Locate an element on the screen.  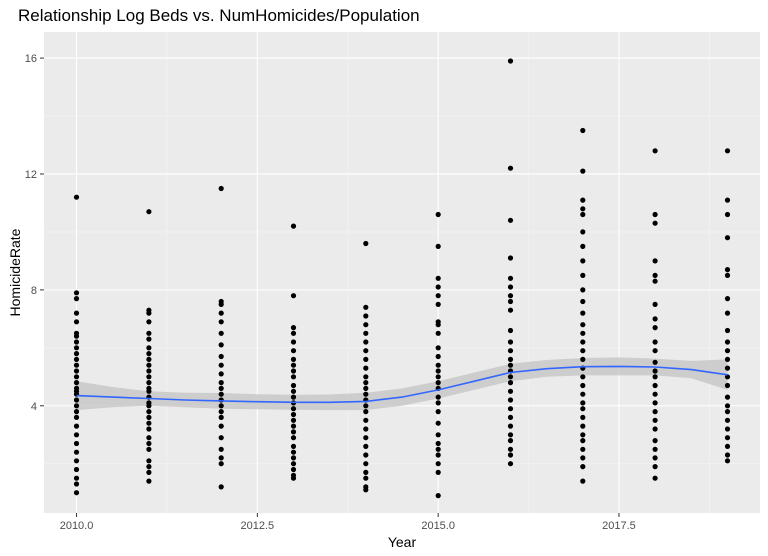
y-axis: 4 8 12 16 is located at coordinates (34, 233).